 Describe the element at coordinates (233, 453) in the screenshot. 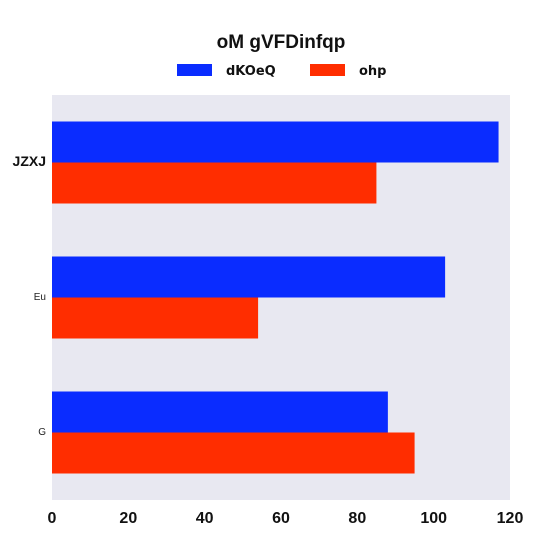

I see `bar-ohp-g` at that location.